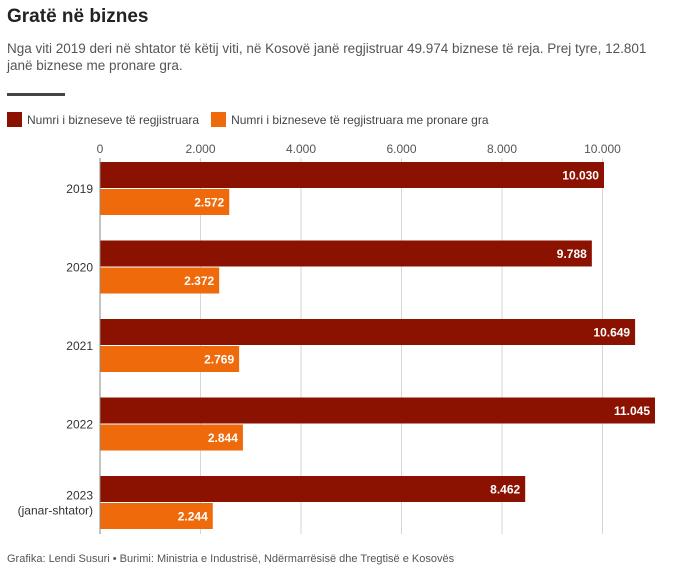  What do you see at coordinates (209, 203) in the screenshot?
I see `data-label: 2.572` at bounding box center [209, 203].